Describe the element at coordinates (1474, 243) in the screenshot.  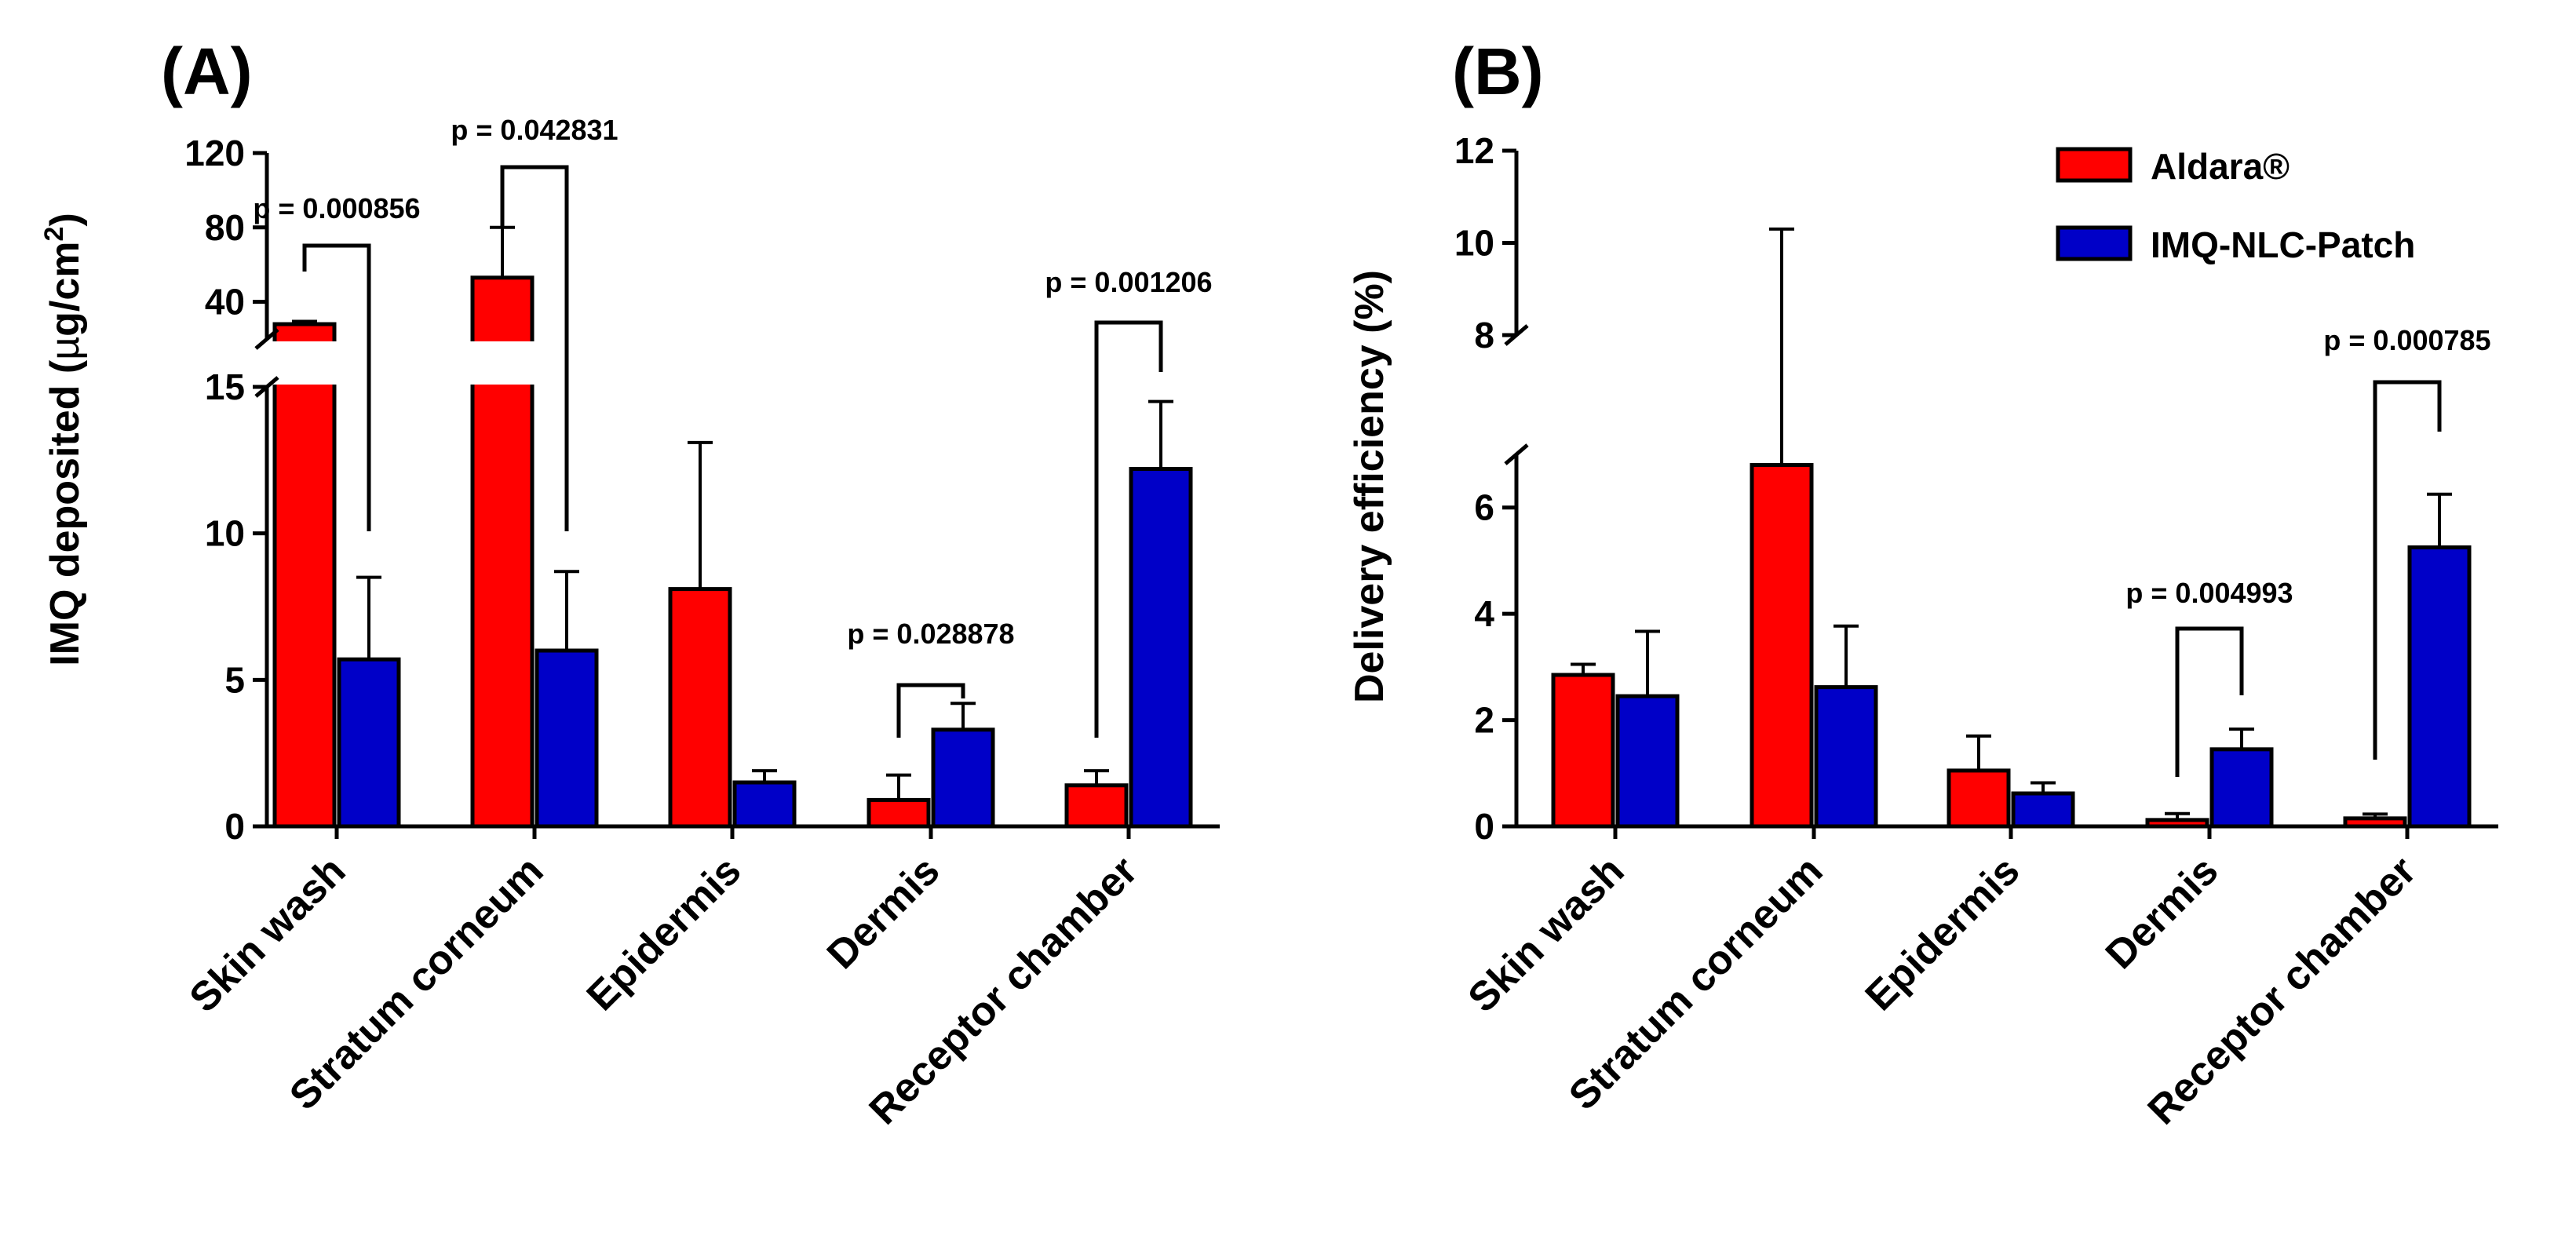
I see `p1-y-tick-label-10: 10` at that location.